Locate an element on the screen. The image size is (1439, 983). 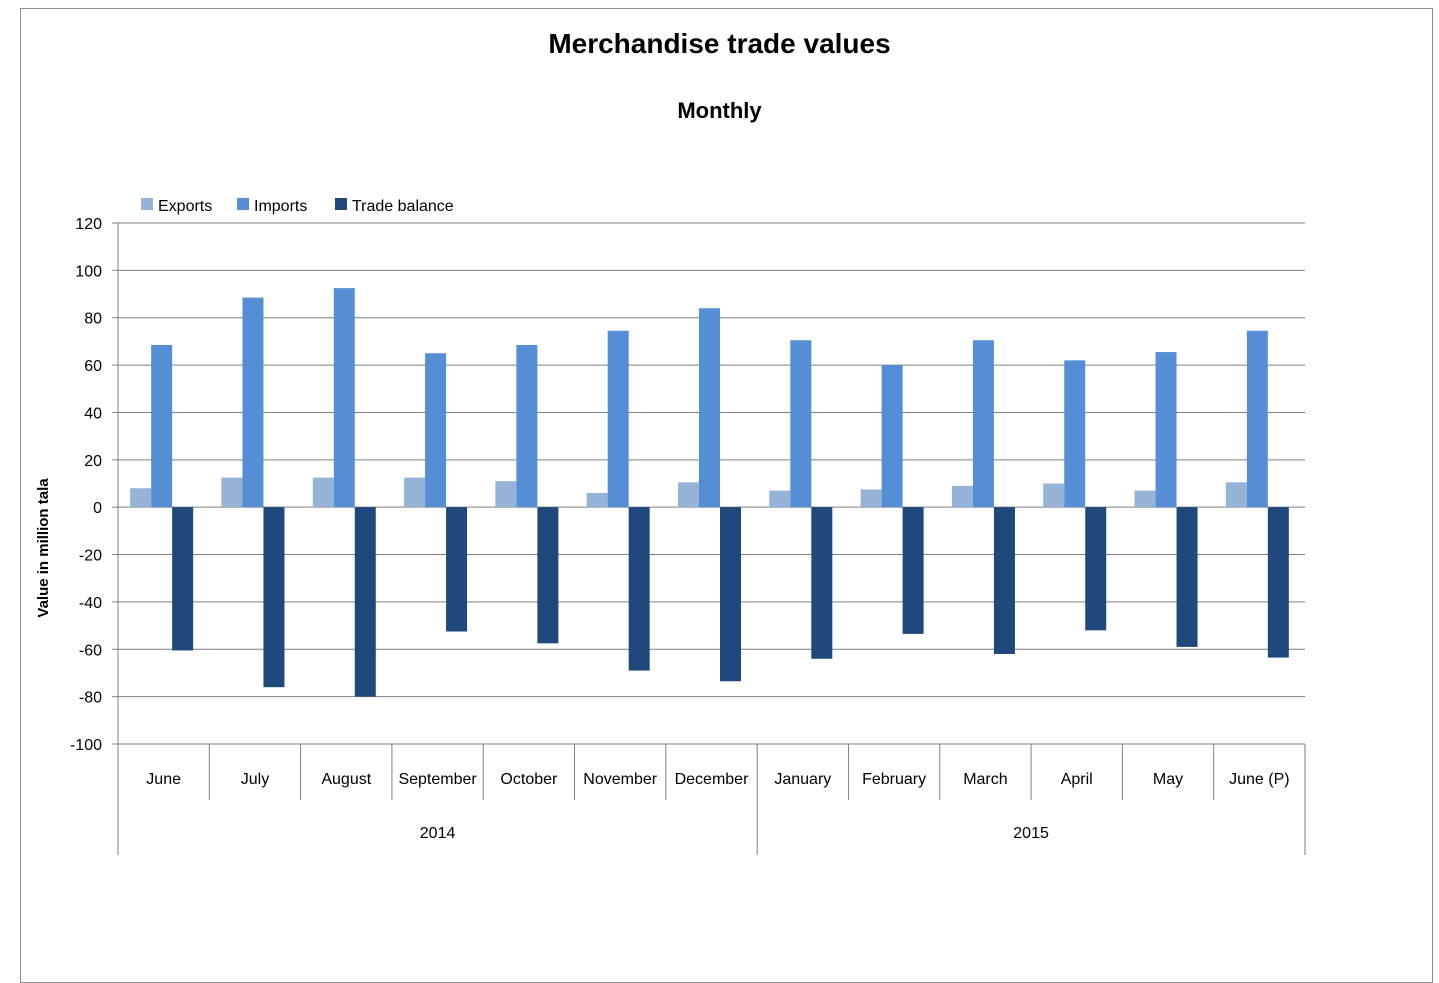
chart-subtitle: Monthly is located at coordinates (719, 110).